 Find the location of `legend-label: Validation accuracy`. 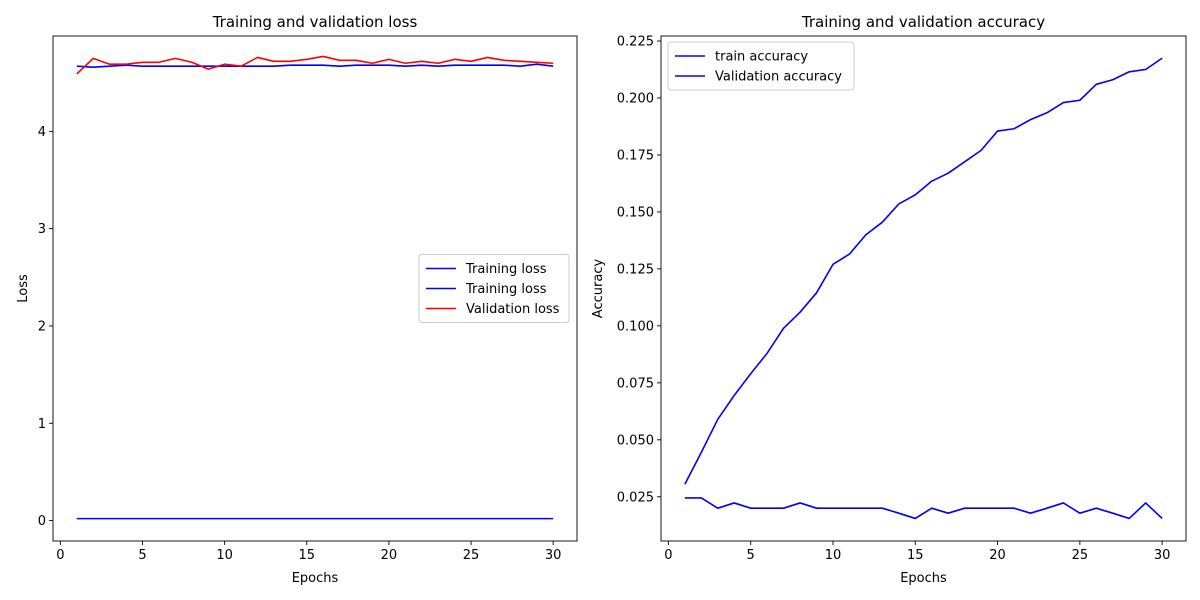

legend-label: Validation accuracy is located at coordinates (778, 77).